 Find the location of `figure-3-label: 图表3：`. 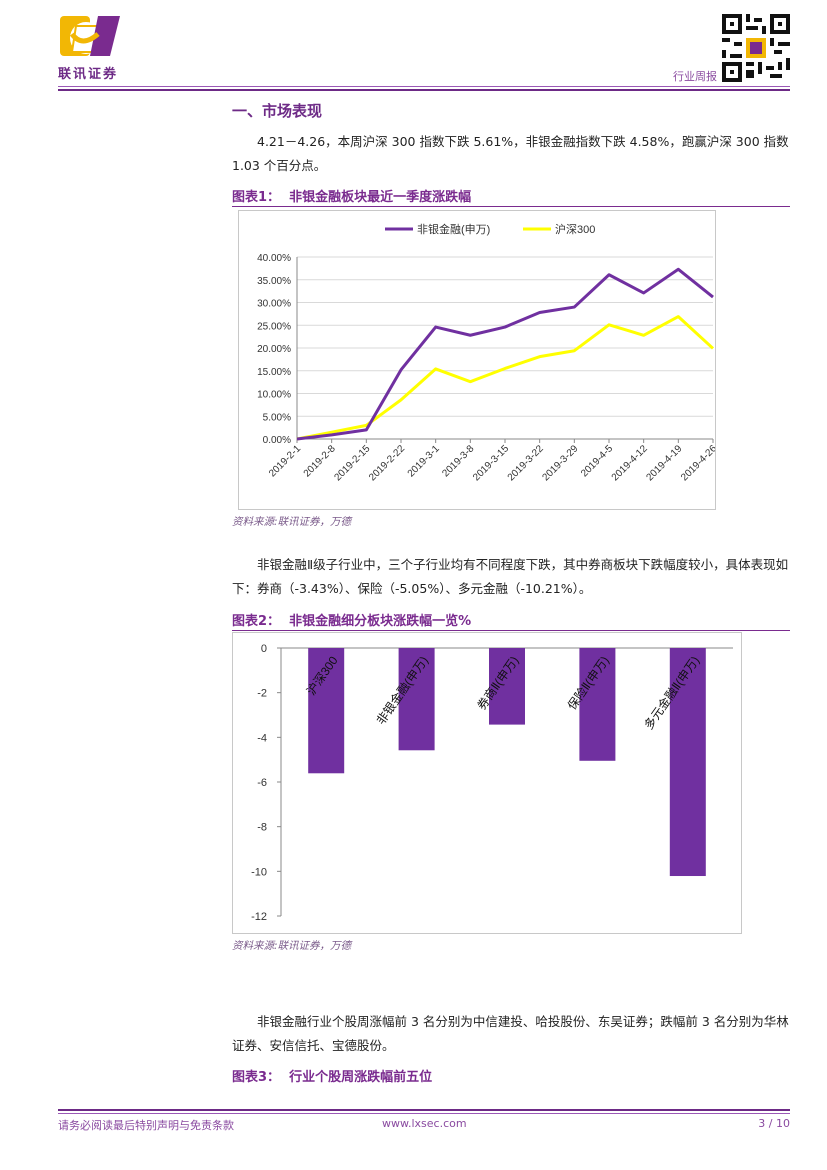

figure-3-label: 图表3： is located at coordinates (256, 1077).